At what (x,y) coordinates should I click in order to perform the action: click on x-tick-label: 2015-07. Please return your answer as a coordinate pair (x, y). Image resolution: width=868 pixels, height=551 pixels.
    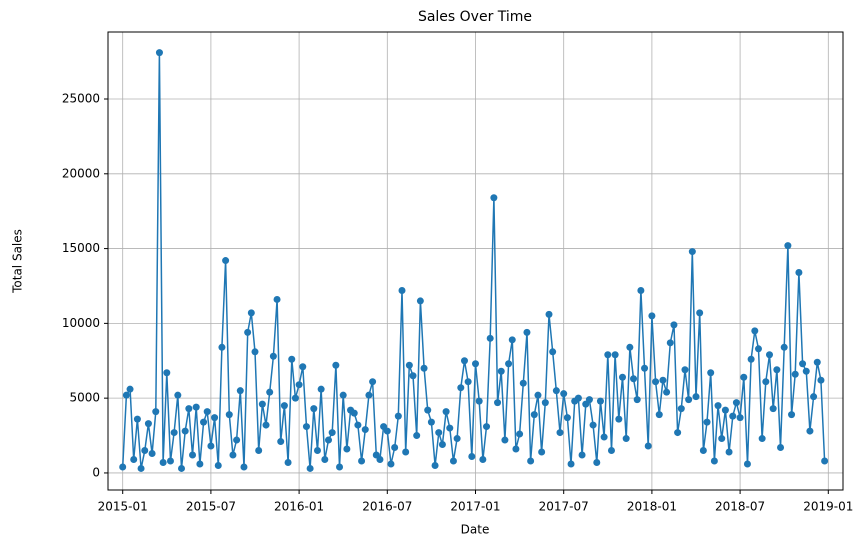
    Looking at the image, I should click on (211, 507).